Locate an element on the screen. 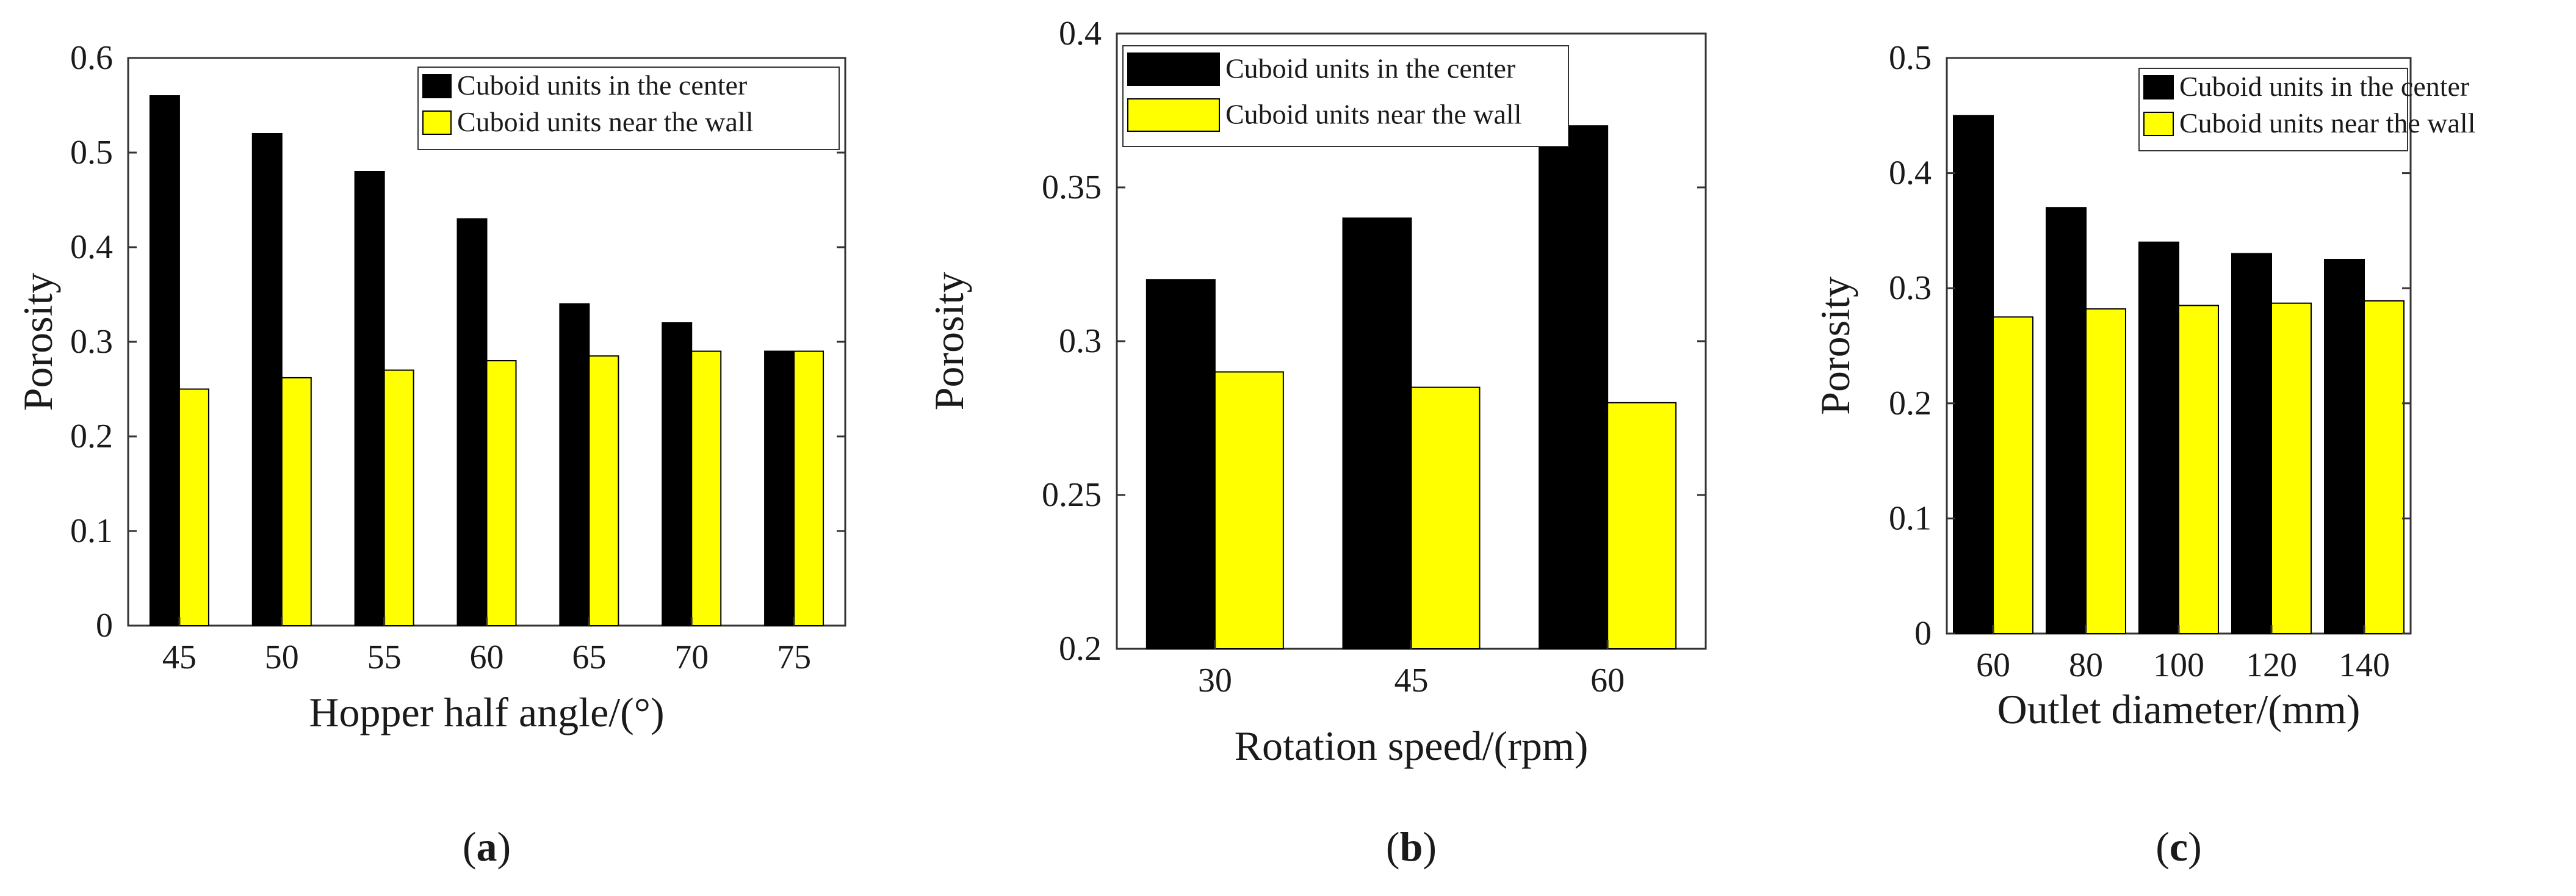 The width and height of the screenshot is (2576, 896). x-tick-label: 120 is located at coordinates (2271, 665).